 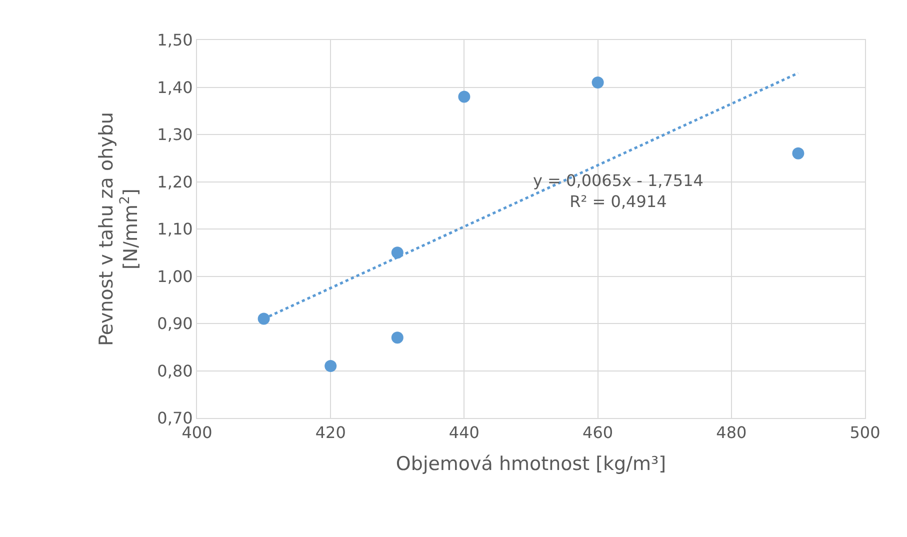 I want to click on y-tick-label: 0,80, so click(x=175, y=370).